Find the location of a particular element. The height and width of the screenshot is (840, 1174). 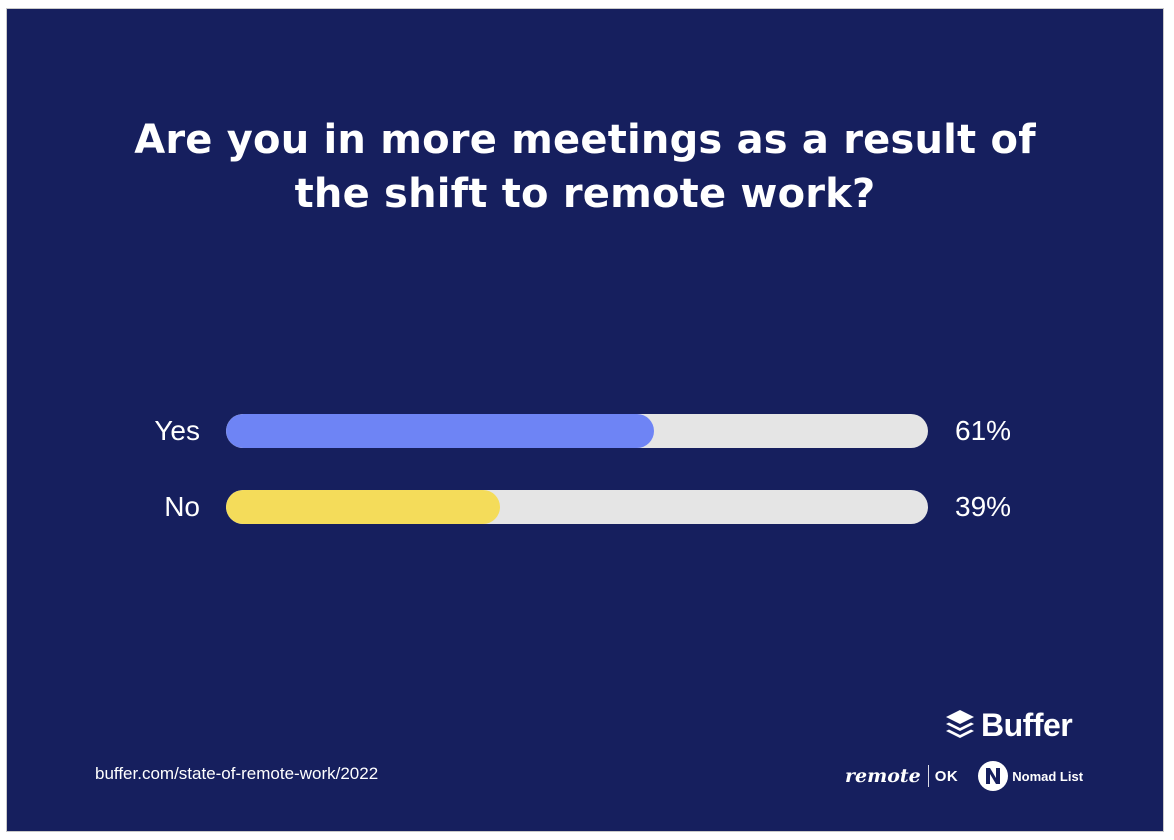

source-url: buffer.com/state-of-remote-work/2022 is located at coordinates (237, 773).